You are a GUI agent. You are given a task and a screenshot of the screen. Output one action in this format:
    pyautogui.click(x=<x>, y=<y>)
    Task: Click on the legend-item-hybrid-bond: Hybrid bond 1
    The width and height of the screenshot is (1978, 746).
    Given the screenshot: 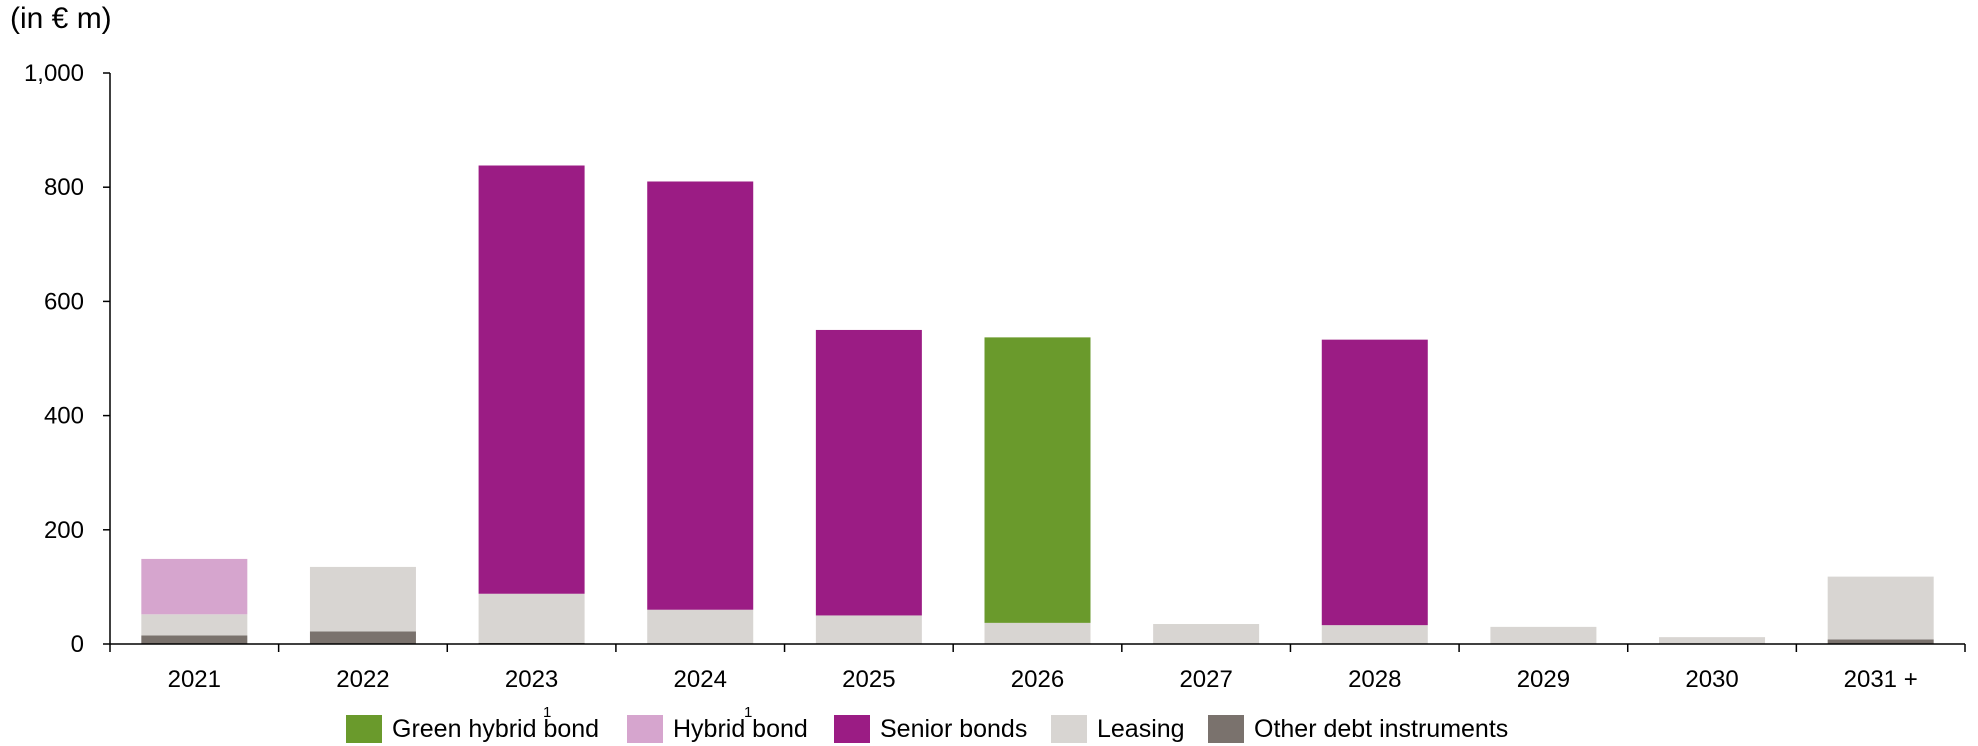 What is the action you would take?
    pyautogui.click(x=717, y=725)
    